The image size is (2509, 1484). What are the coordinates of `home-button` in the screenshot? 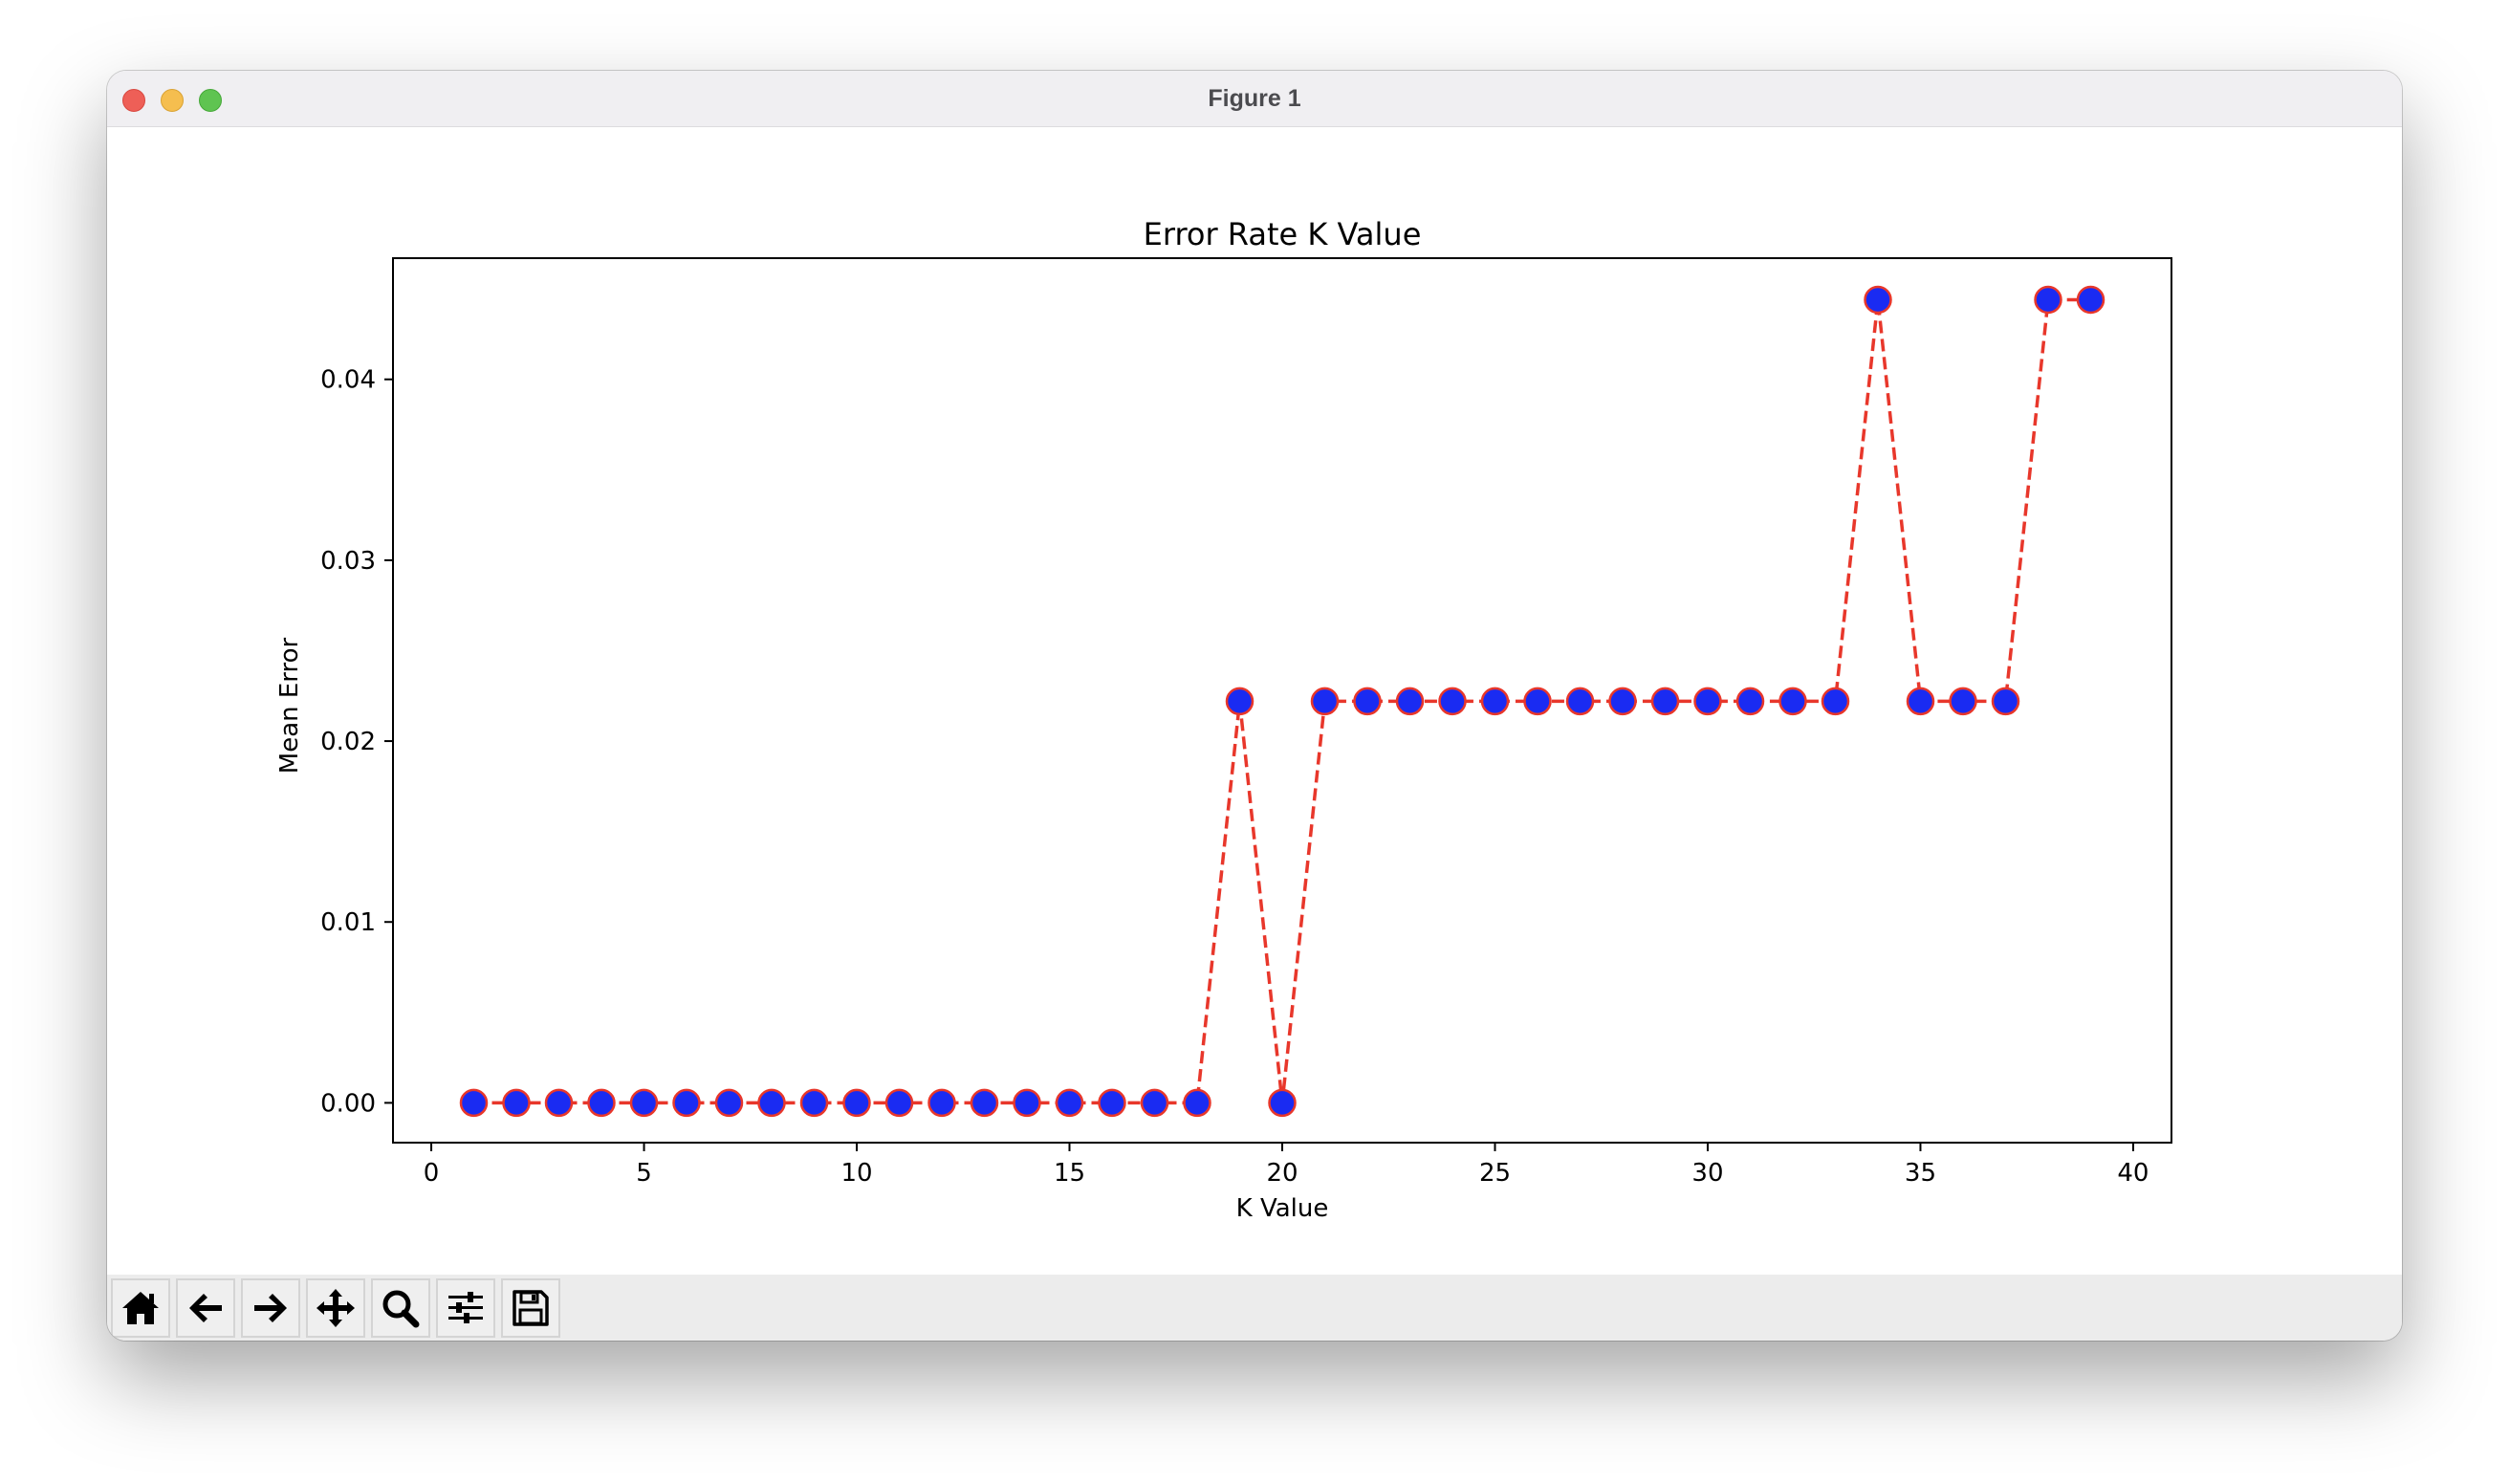 It's located at (140, 1308).